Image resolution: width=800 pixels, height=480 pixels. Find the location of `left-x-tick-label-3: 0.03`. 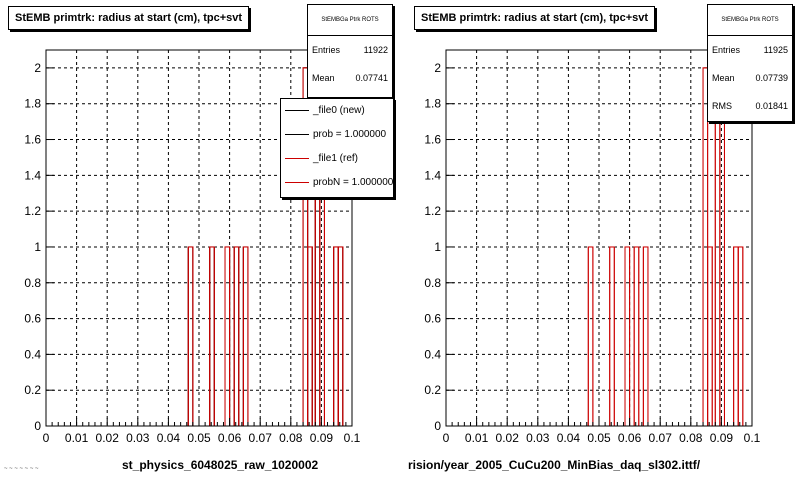

left-x-tick-label-3: 0.03 is located at coordinates (138, 438).